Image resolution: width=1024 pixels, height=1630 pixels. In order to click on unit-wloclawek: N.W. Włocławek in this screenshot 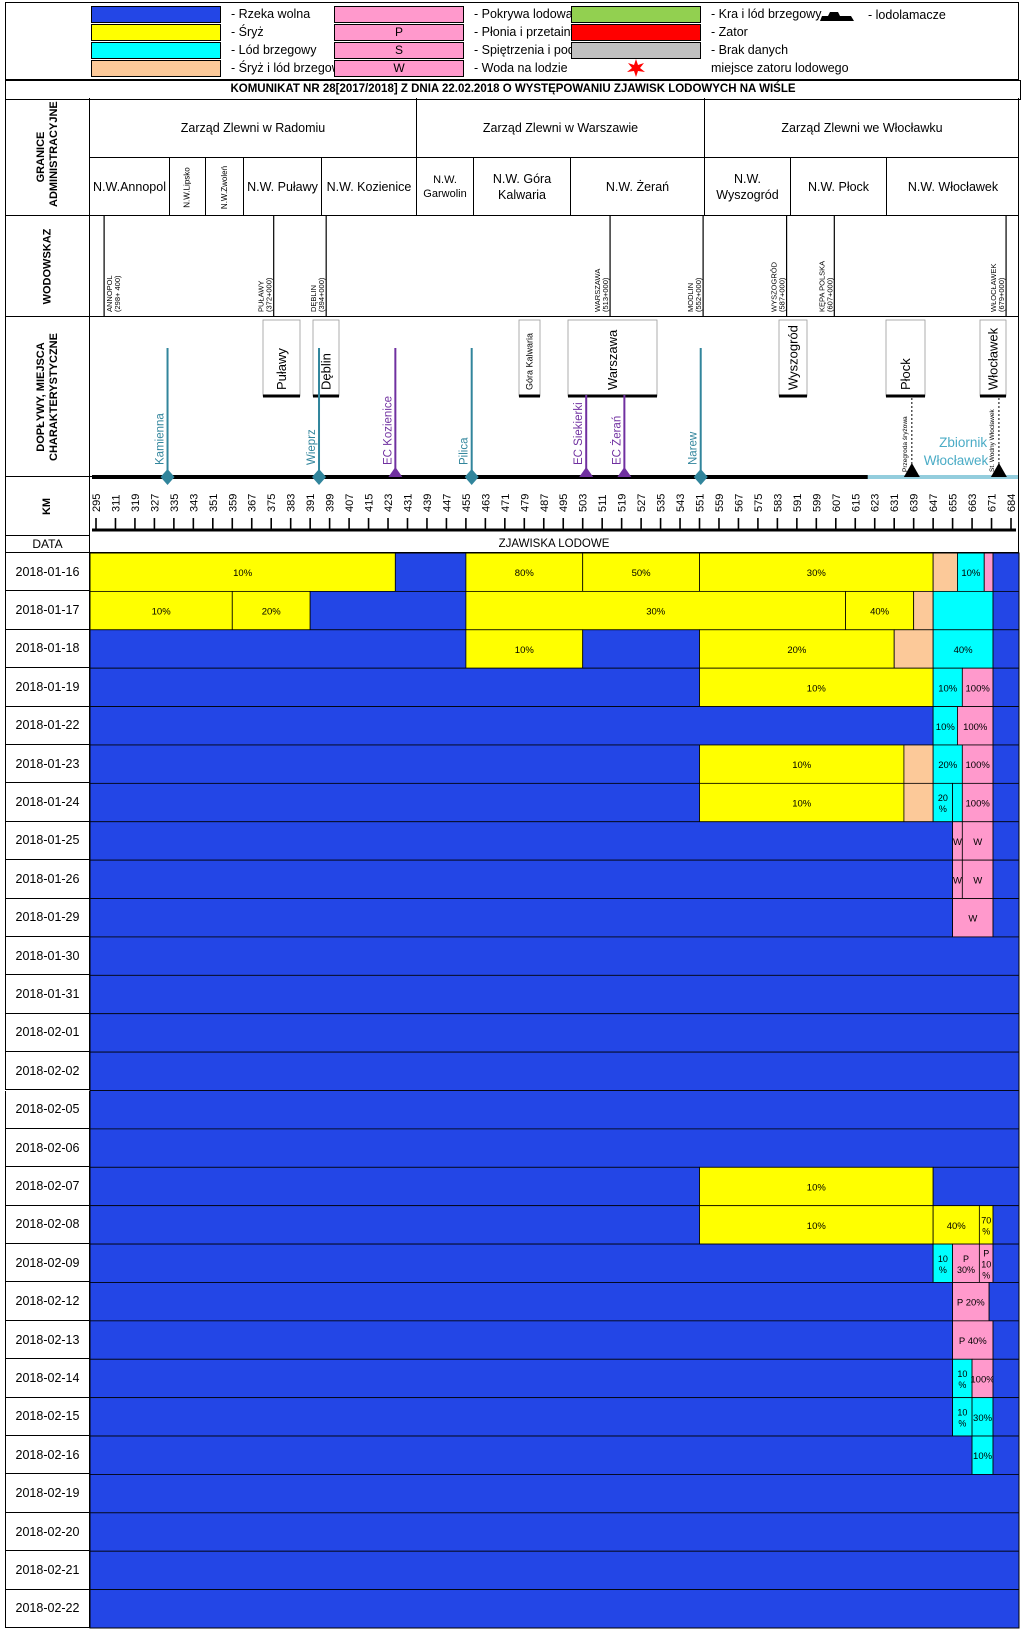, I will do `click(953, 187)`.